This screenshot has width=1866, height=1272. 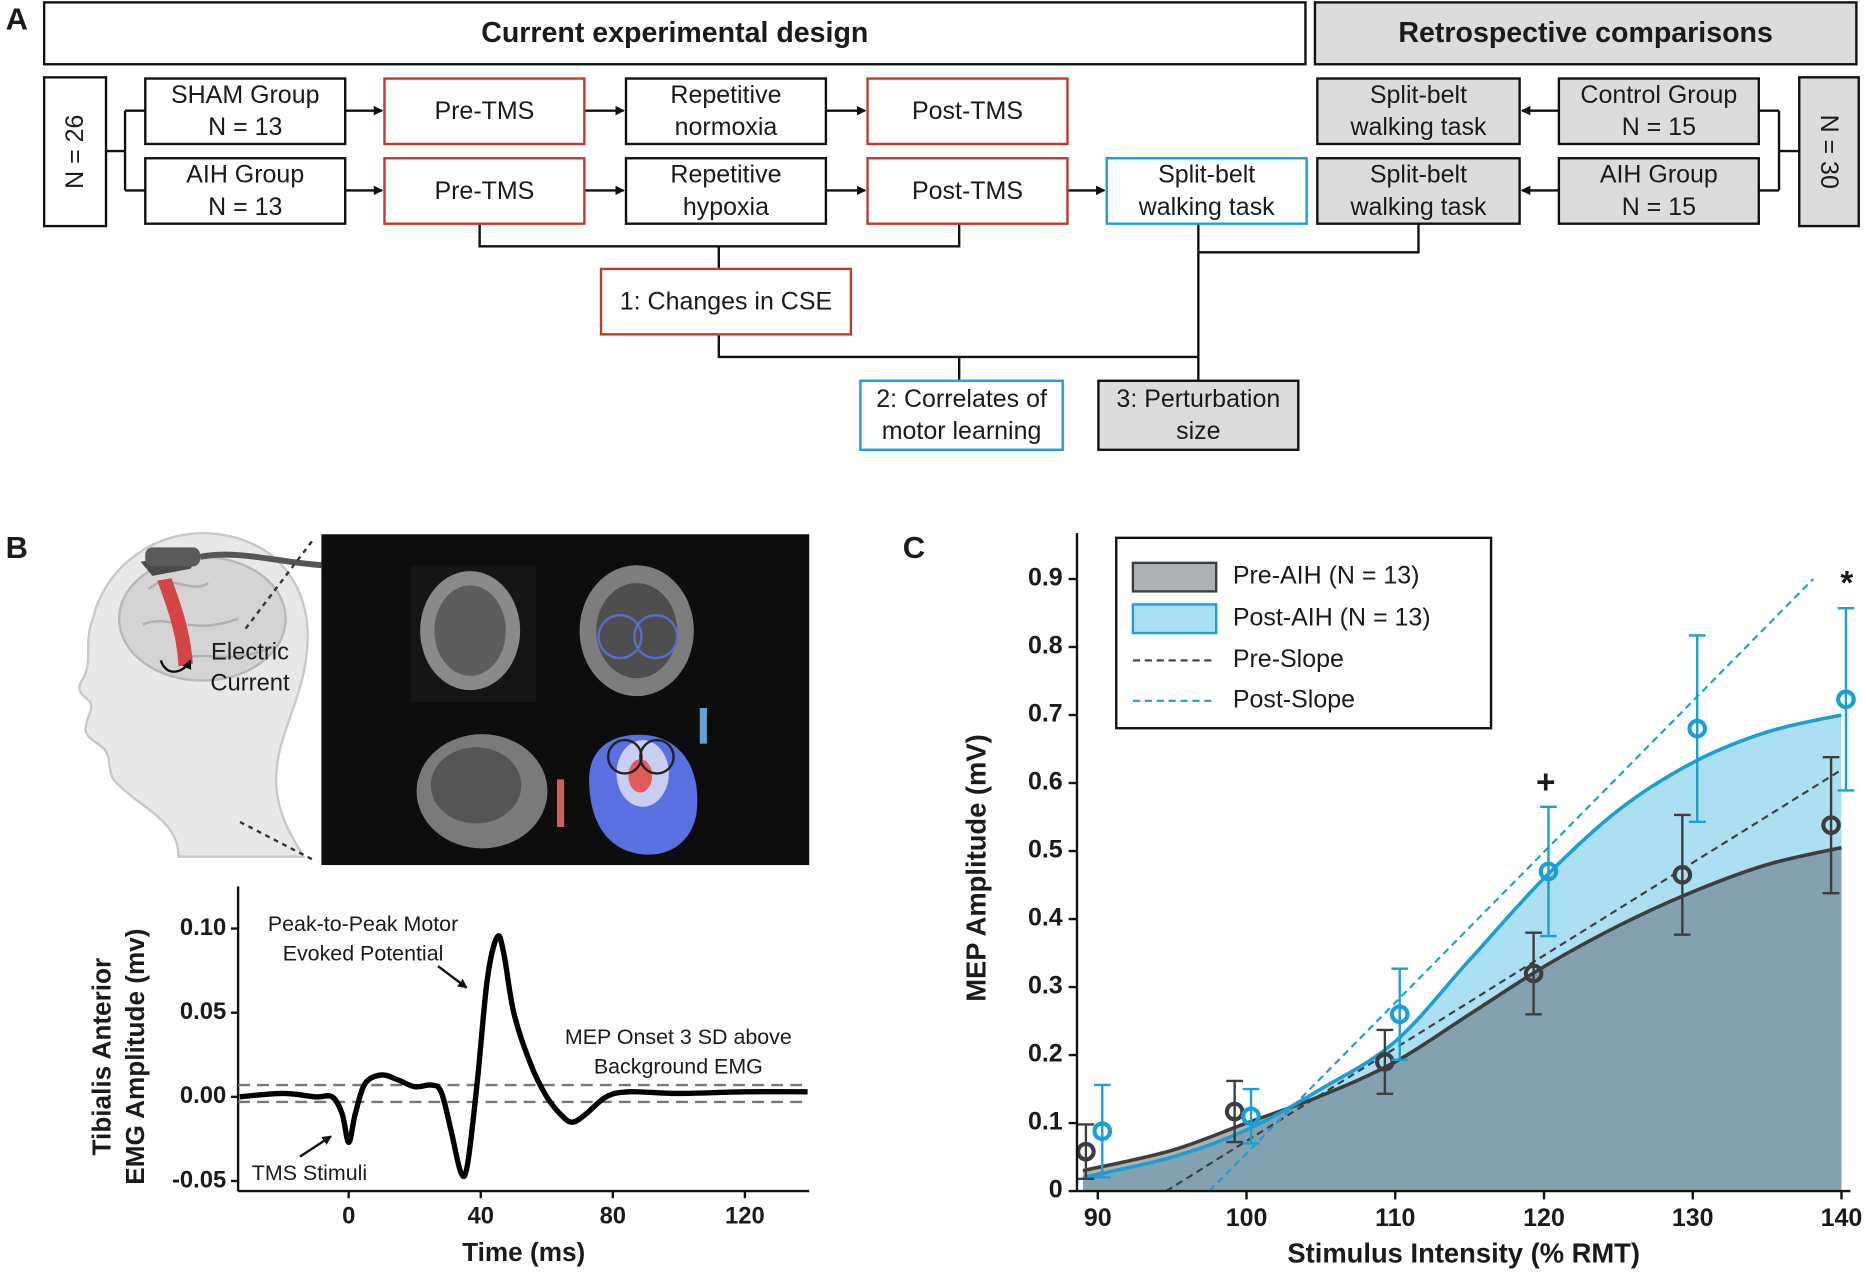 What do you see at coordinates (914, 547) in the screenshot?
I see `panel-label: C` at bounding box center [914, 547].